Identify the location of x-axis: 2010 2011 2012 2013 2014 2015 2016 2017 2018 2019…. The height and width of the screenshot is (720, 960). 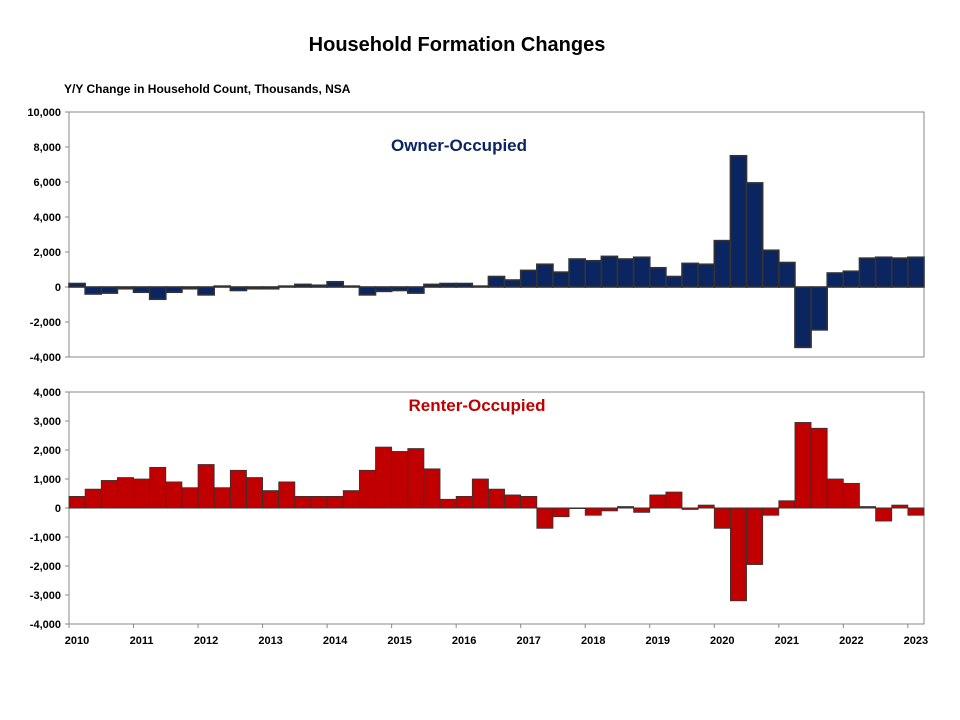
(496, 635).